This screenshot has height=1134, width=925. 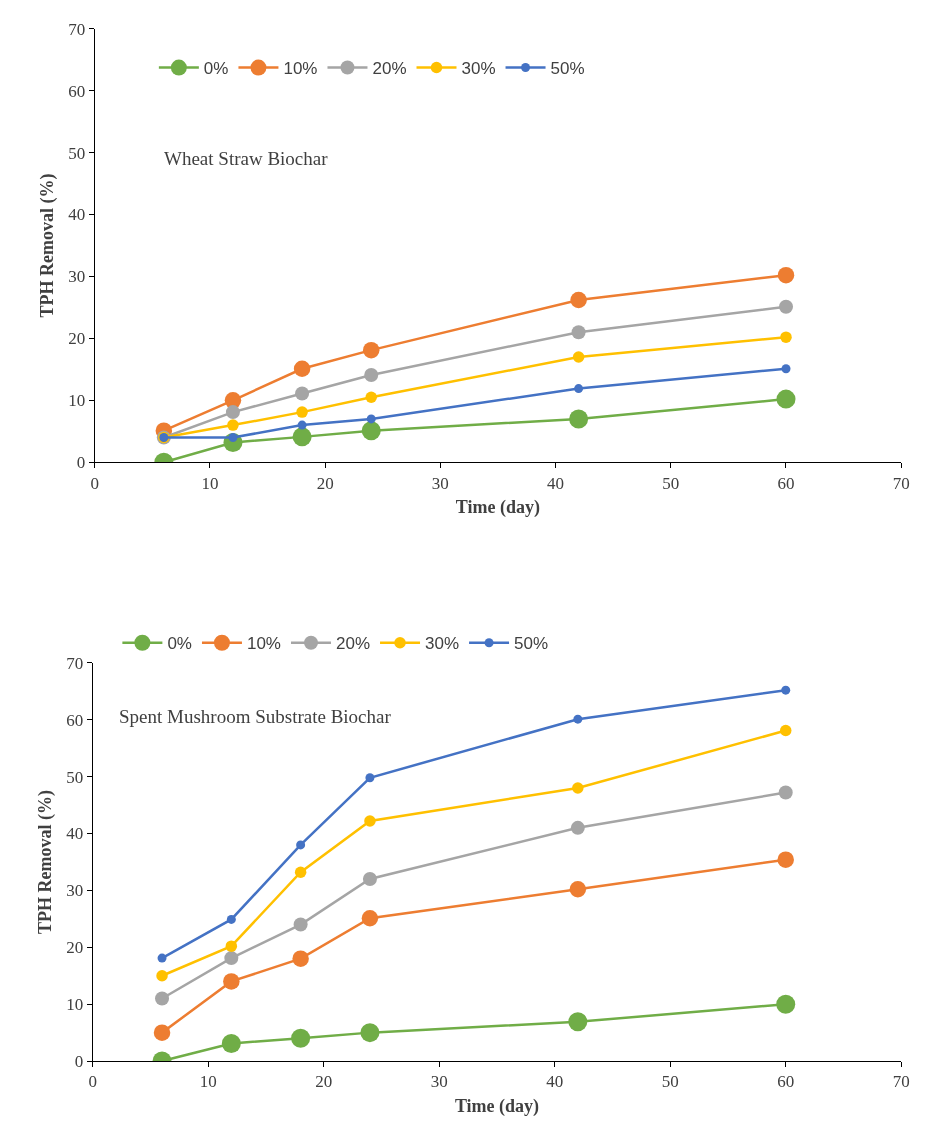 I want to click on x-tick-label: 0, so click(x=94, y=483).